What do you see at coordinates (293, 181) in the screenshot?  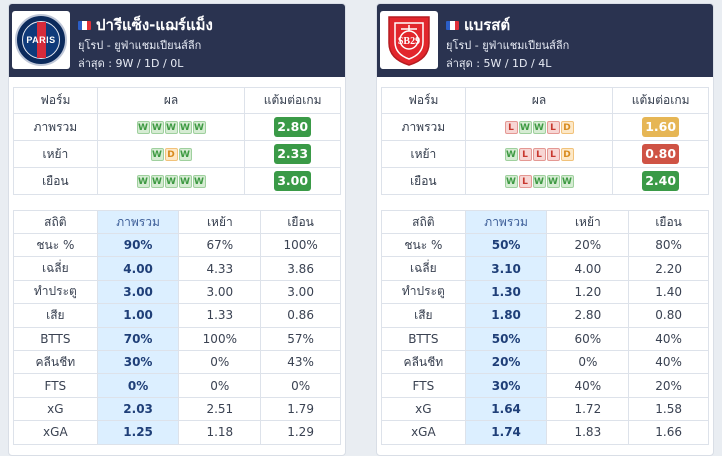 I see `ppg-badge: 3.00` at bounding box center [293, 181].